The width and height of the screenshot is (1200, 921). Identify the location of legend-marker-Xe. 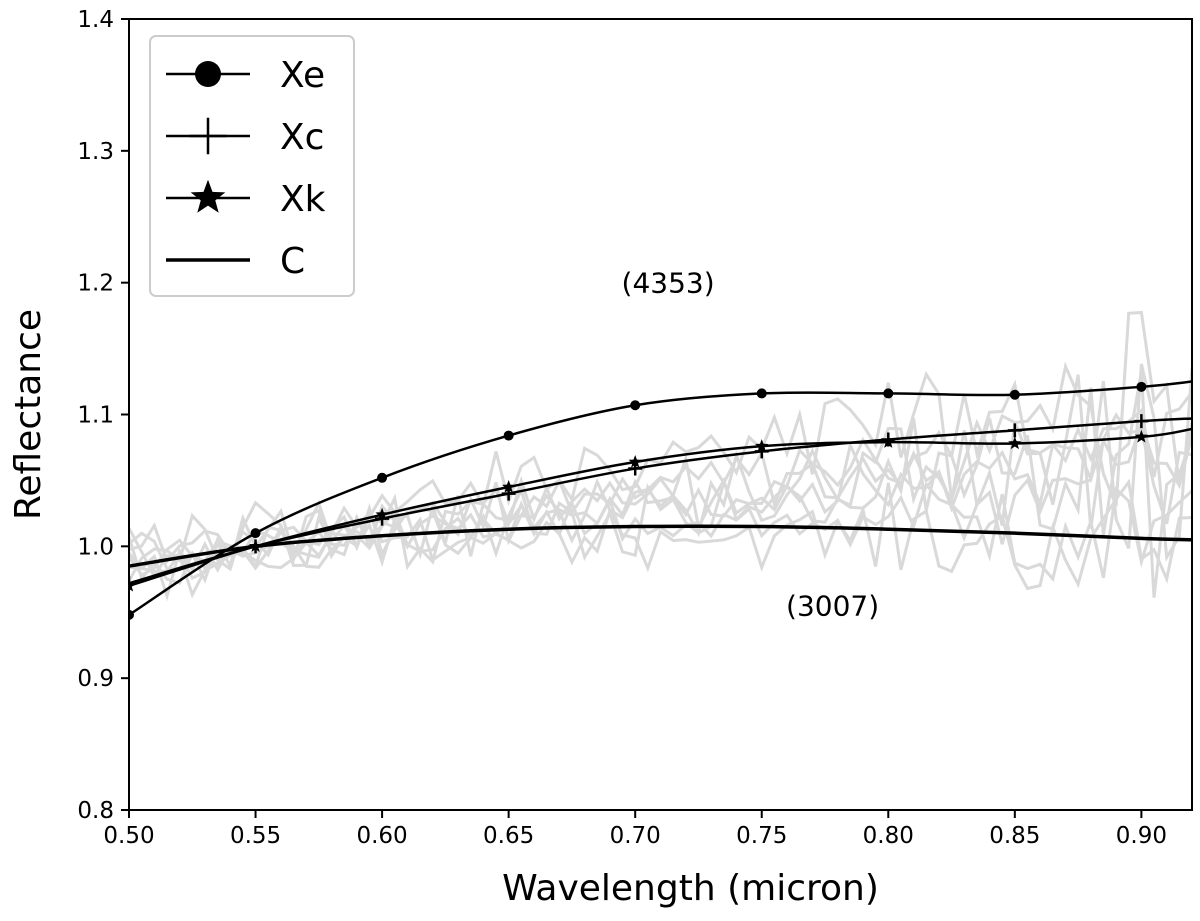
(208, 74).